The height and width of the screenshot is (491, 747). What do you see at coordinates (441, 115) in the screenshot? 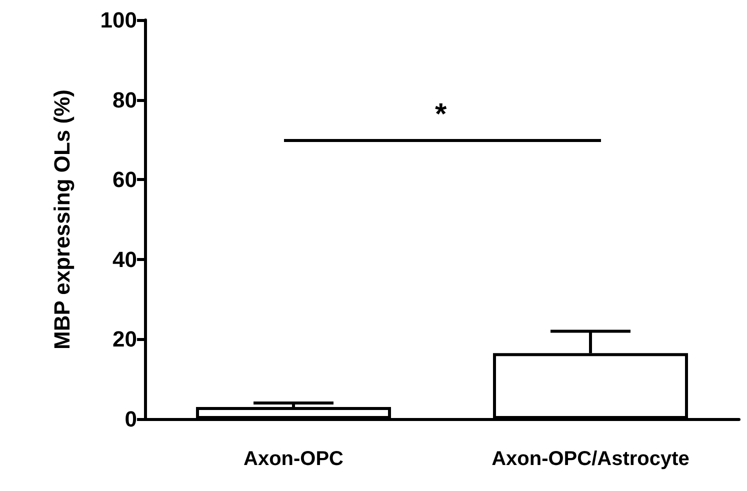
I see `annotation: *` at bounding box center [441, 115].